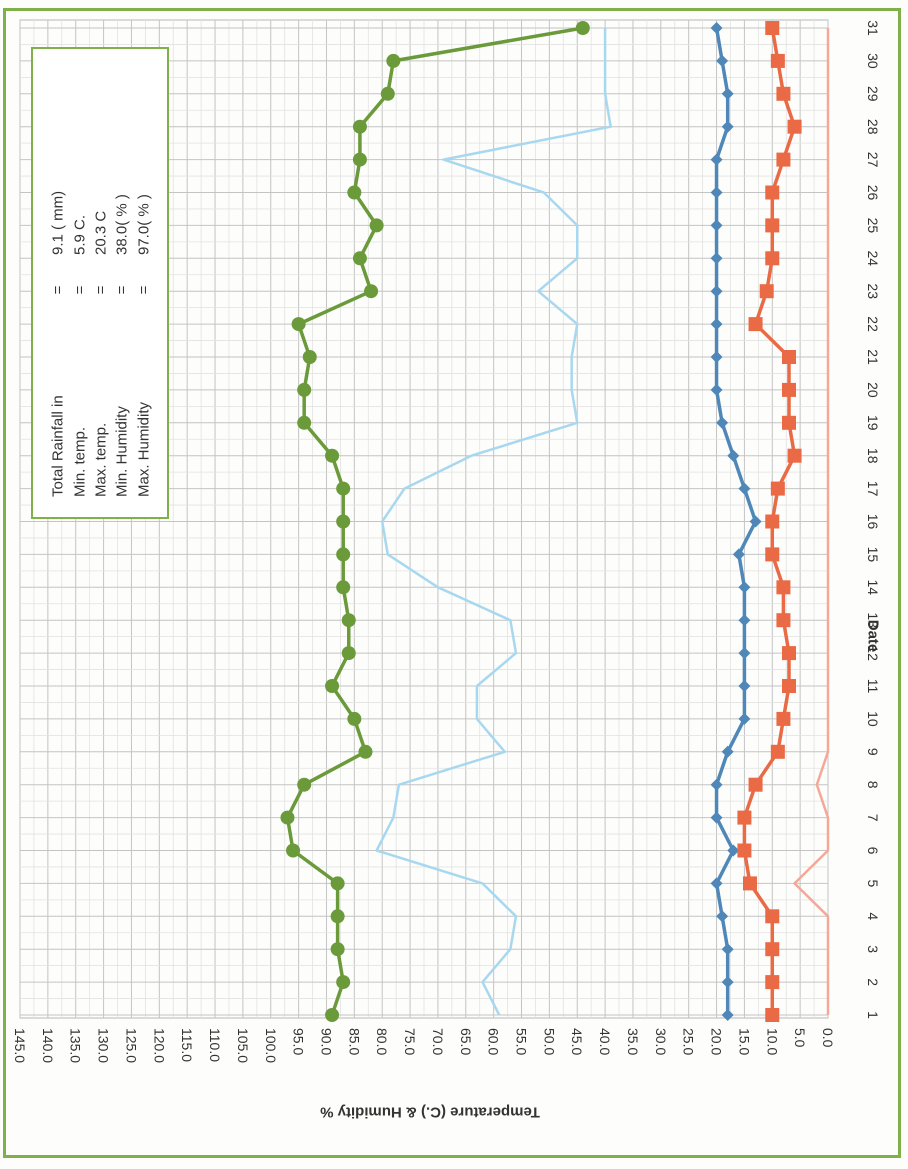 The width and height of the screenshot is (908, 1169). I want to click on value-tick-label: 100.0, so click(271, 1045).